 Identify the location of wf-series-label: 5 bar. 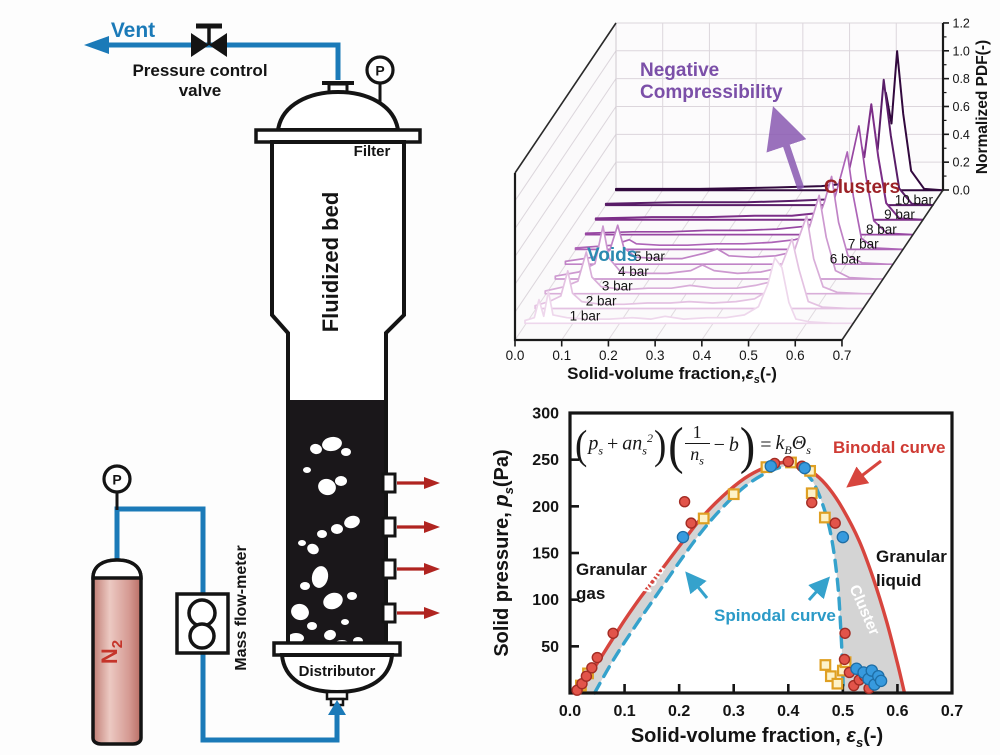
(649, 256).